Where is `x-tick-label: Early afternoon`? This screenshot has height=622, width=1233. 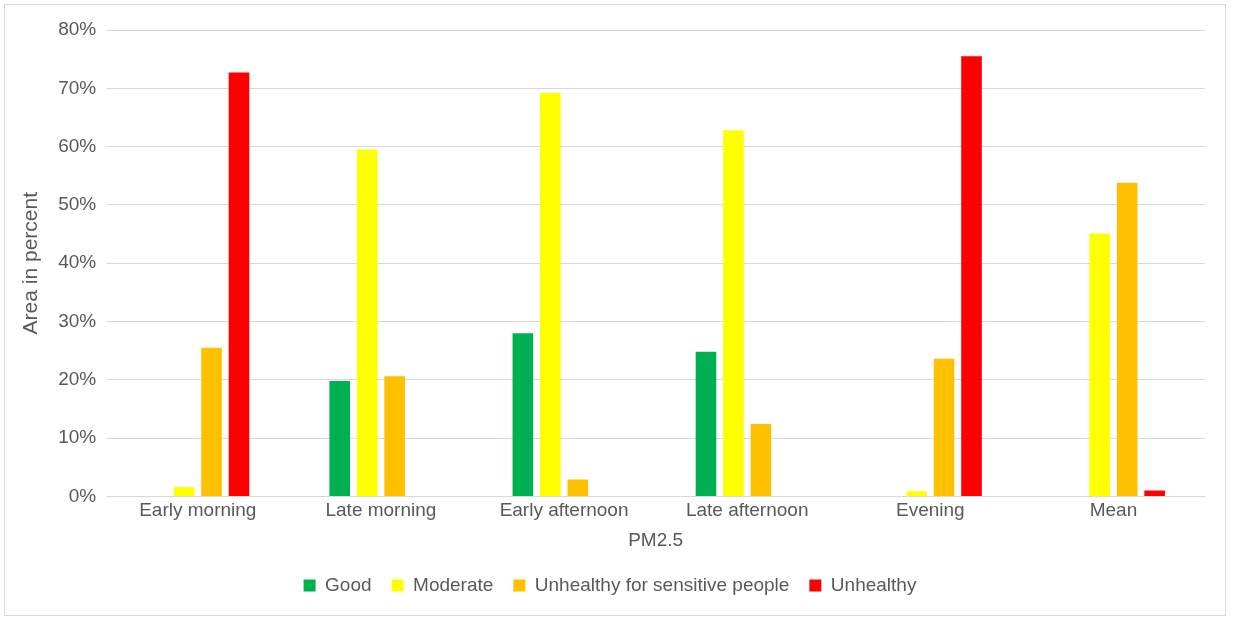 x-tick-label: Early afternoon is located at coordinates (564, 510).